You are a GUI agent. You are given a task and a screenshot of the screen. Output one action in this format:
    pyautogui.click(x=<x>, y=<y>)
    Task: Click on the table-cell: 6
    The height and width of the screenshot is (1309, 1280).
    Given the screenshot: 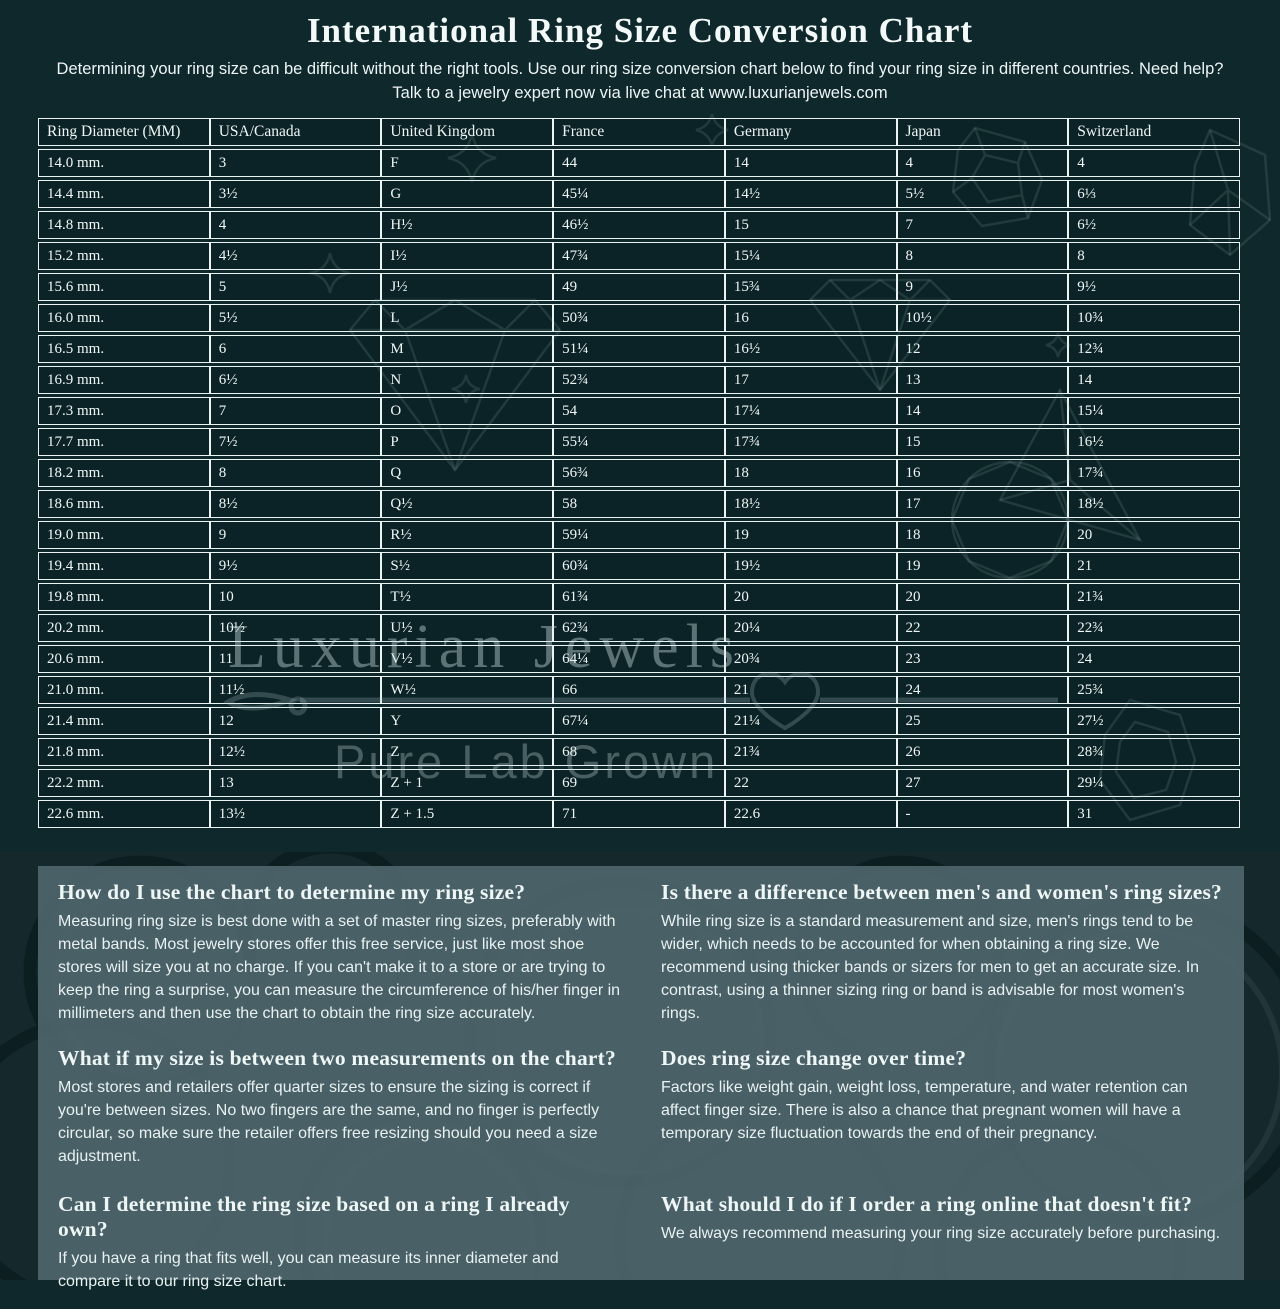 What is the action you would take?
    pyautogui.click(x=295, y=349)
    